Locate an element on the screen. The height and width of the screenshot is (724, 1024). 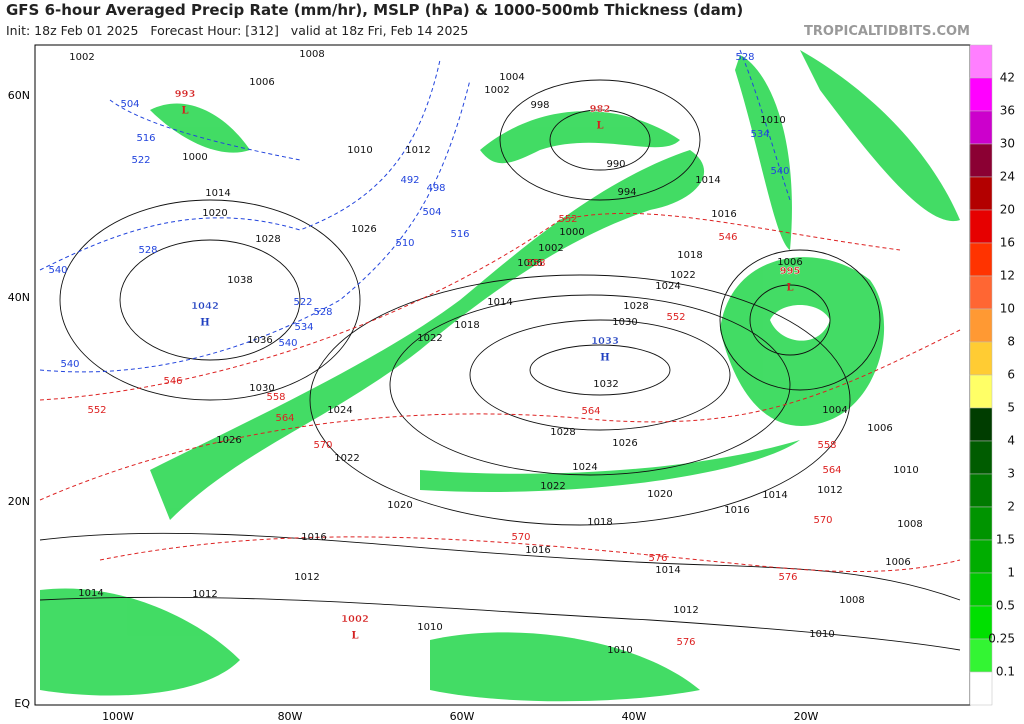
colorbar-label: 8 is located at coordinates (1011, 342).